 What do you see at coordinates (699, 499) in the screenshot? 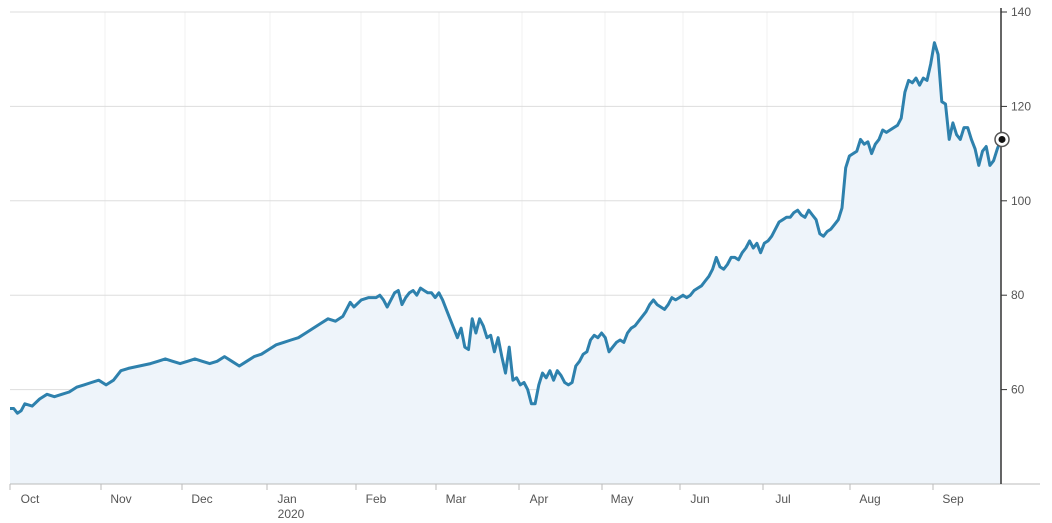
I see `x-tick-label: Jun` at bounding box center [699, 499].